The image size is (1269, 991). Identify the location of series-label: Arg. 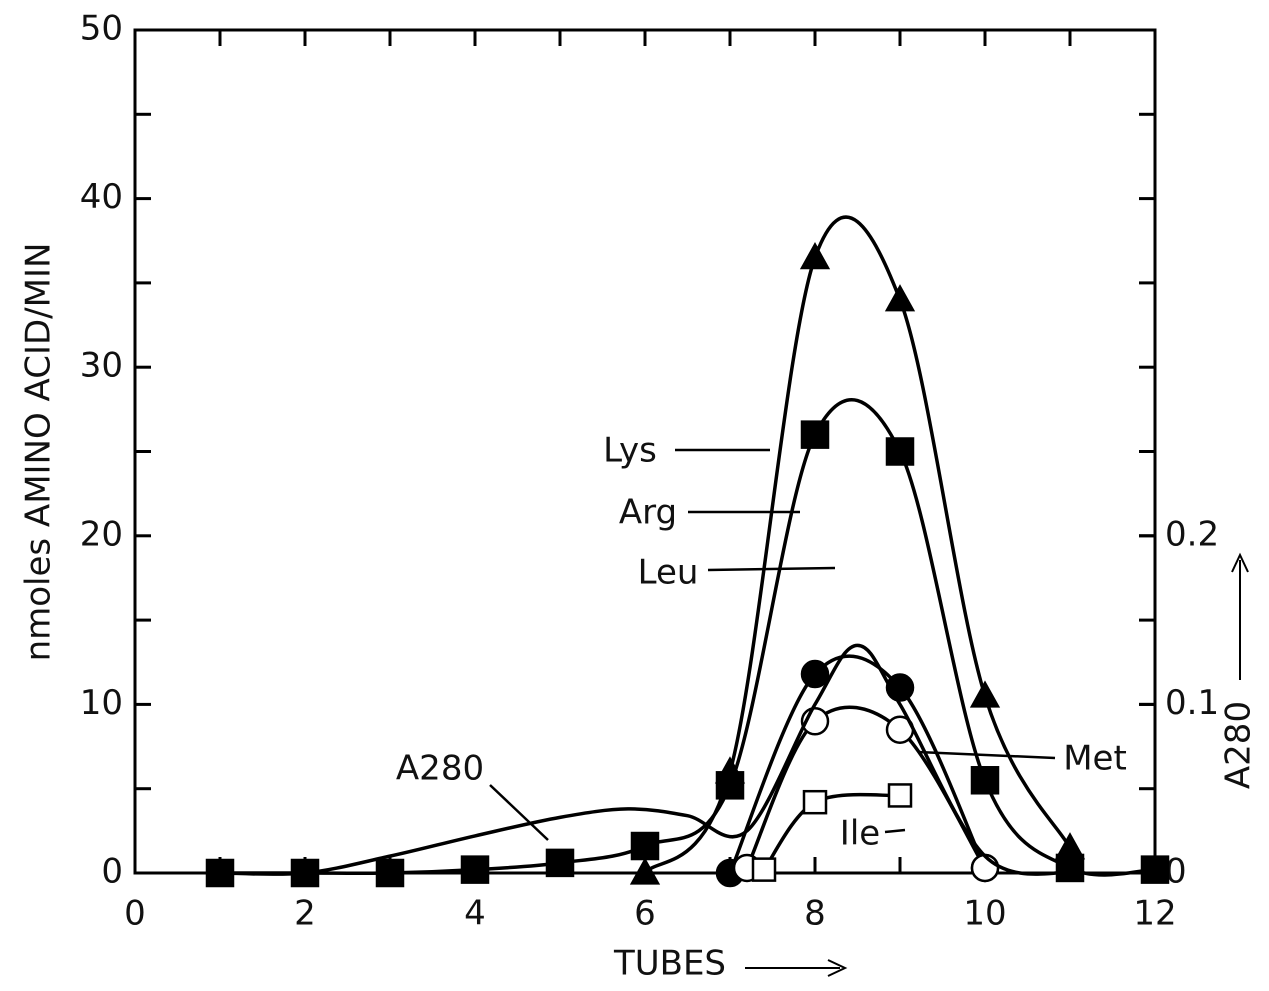
(648, 513).